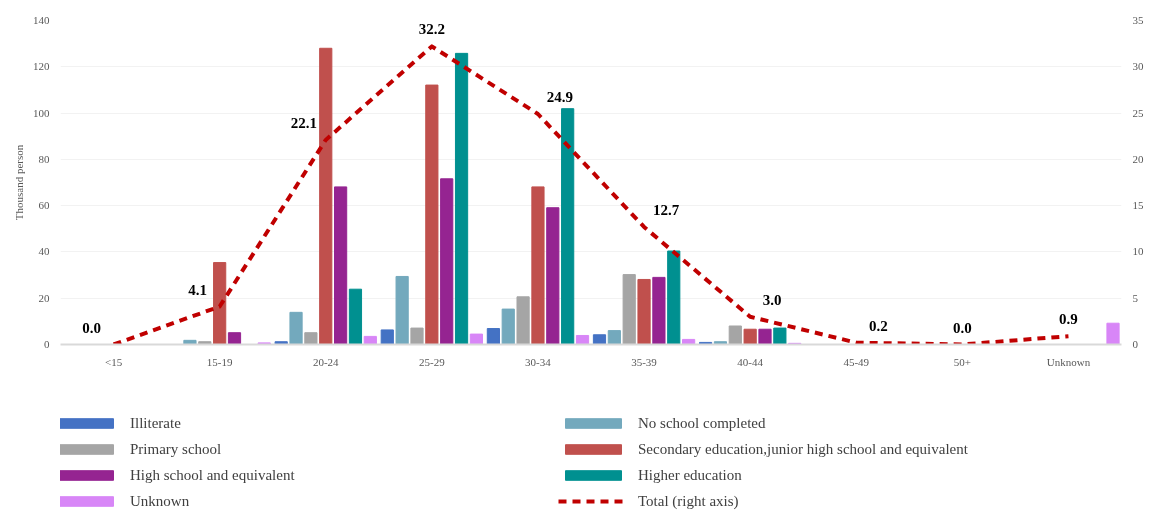 The height and width of the screenshot is (514, 1171). Describe the element at coordinates (431, 29) in the screenshot. I see `data-label: 32.2` at that location.